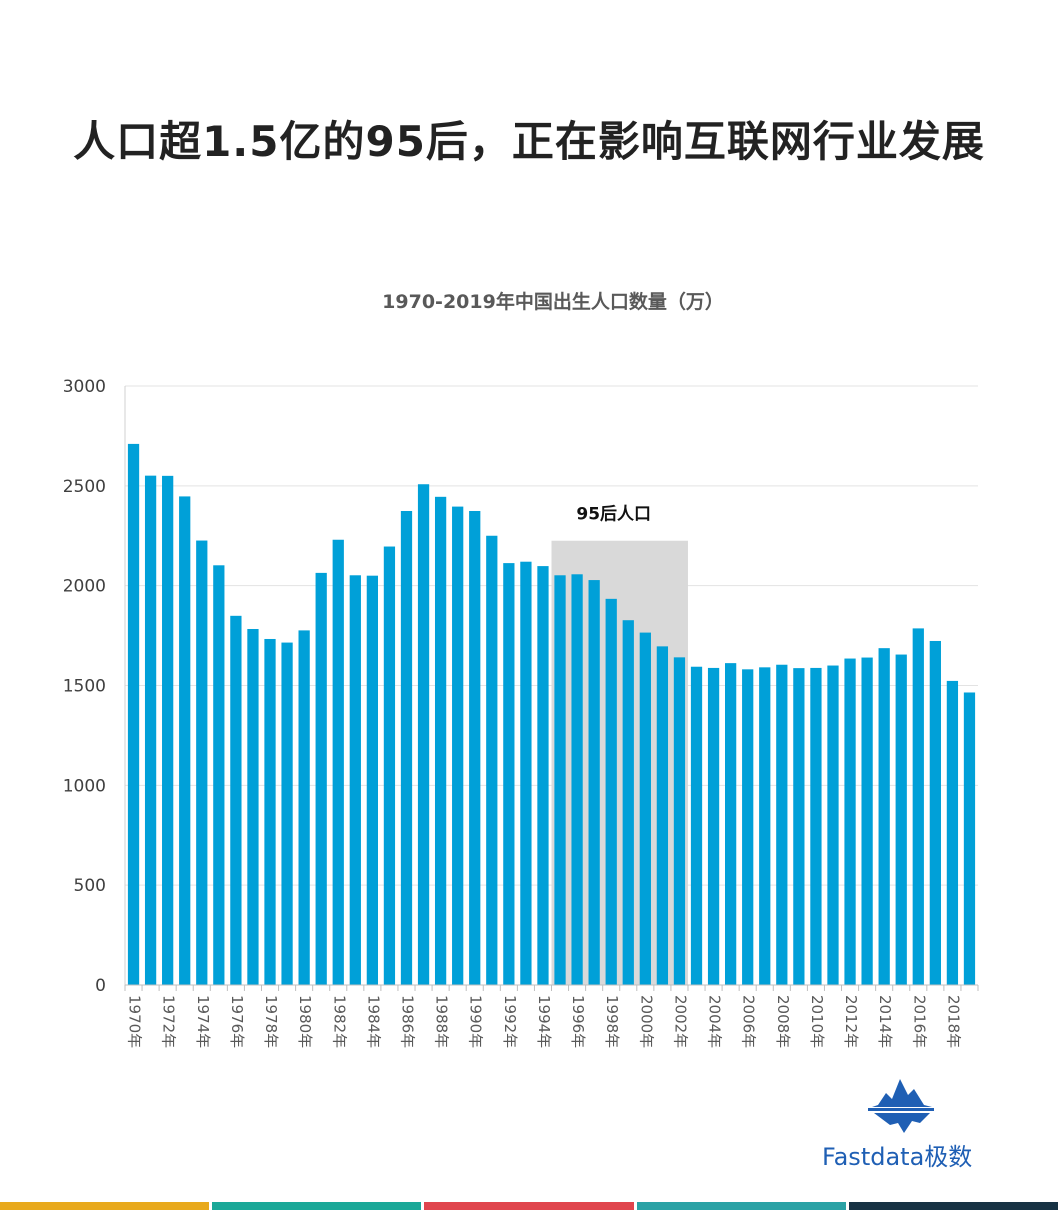 The height and width of the screenshot is (1210, 1058). What do you see at coordinates (407, 1021) in the screenshot?
I see `x-tick-label: 1986年` at bounding box center [407, 1021].